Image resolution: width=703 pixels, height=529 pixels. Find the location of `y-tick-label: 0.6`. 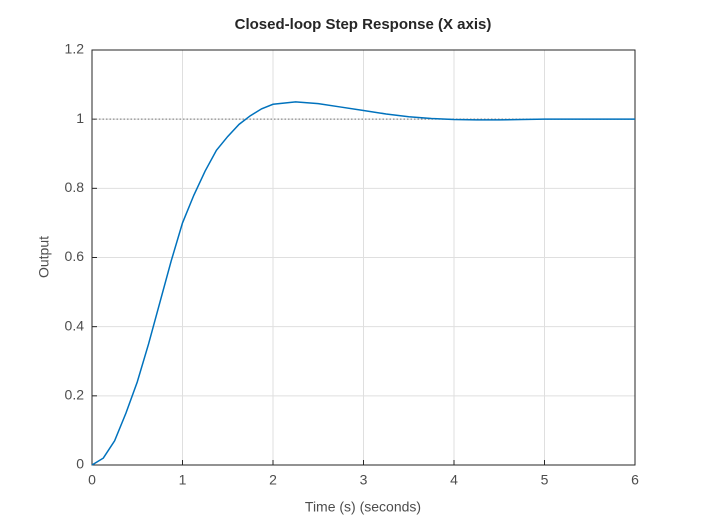

y-tick-label: 0.6 is located at coordinates (75, 256).